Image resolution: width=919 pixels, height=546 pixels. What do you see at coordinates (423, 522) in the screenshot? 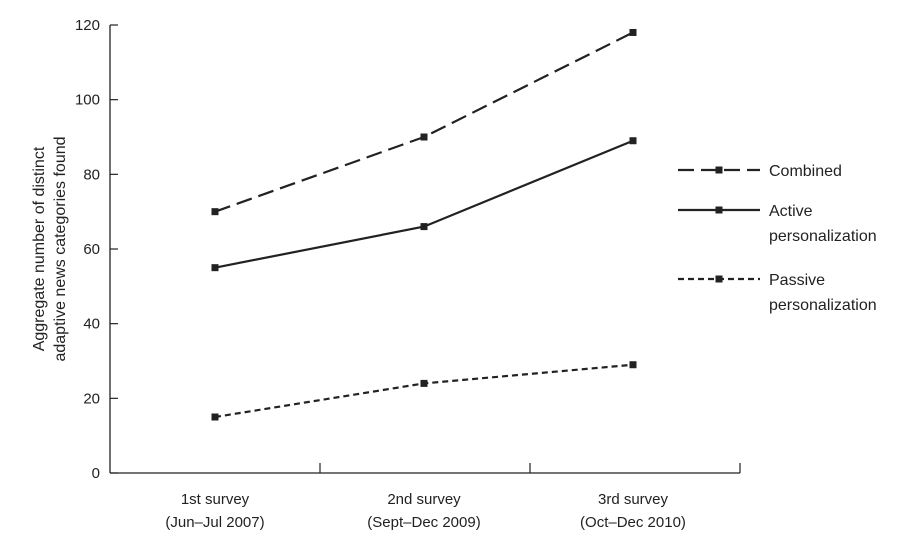
I see `x-tick-label: (Sept–Dec 2009)` at bounding box center [423, 522].